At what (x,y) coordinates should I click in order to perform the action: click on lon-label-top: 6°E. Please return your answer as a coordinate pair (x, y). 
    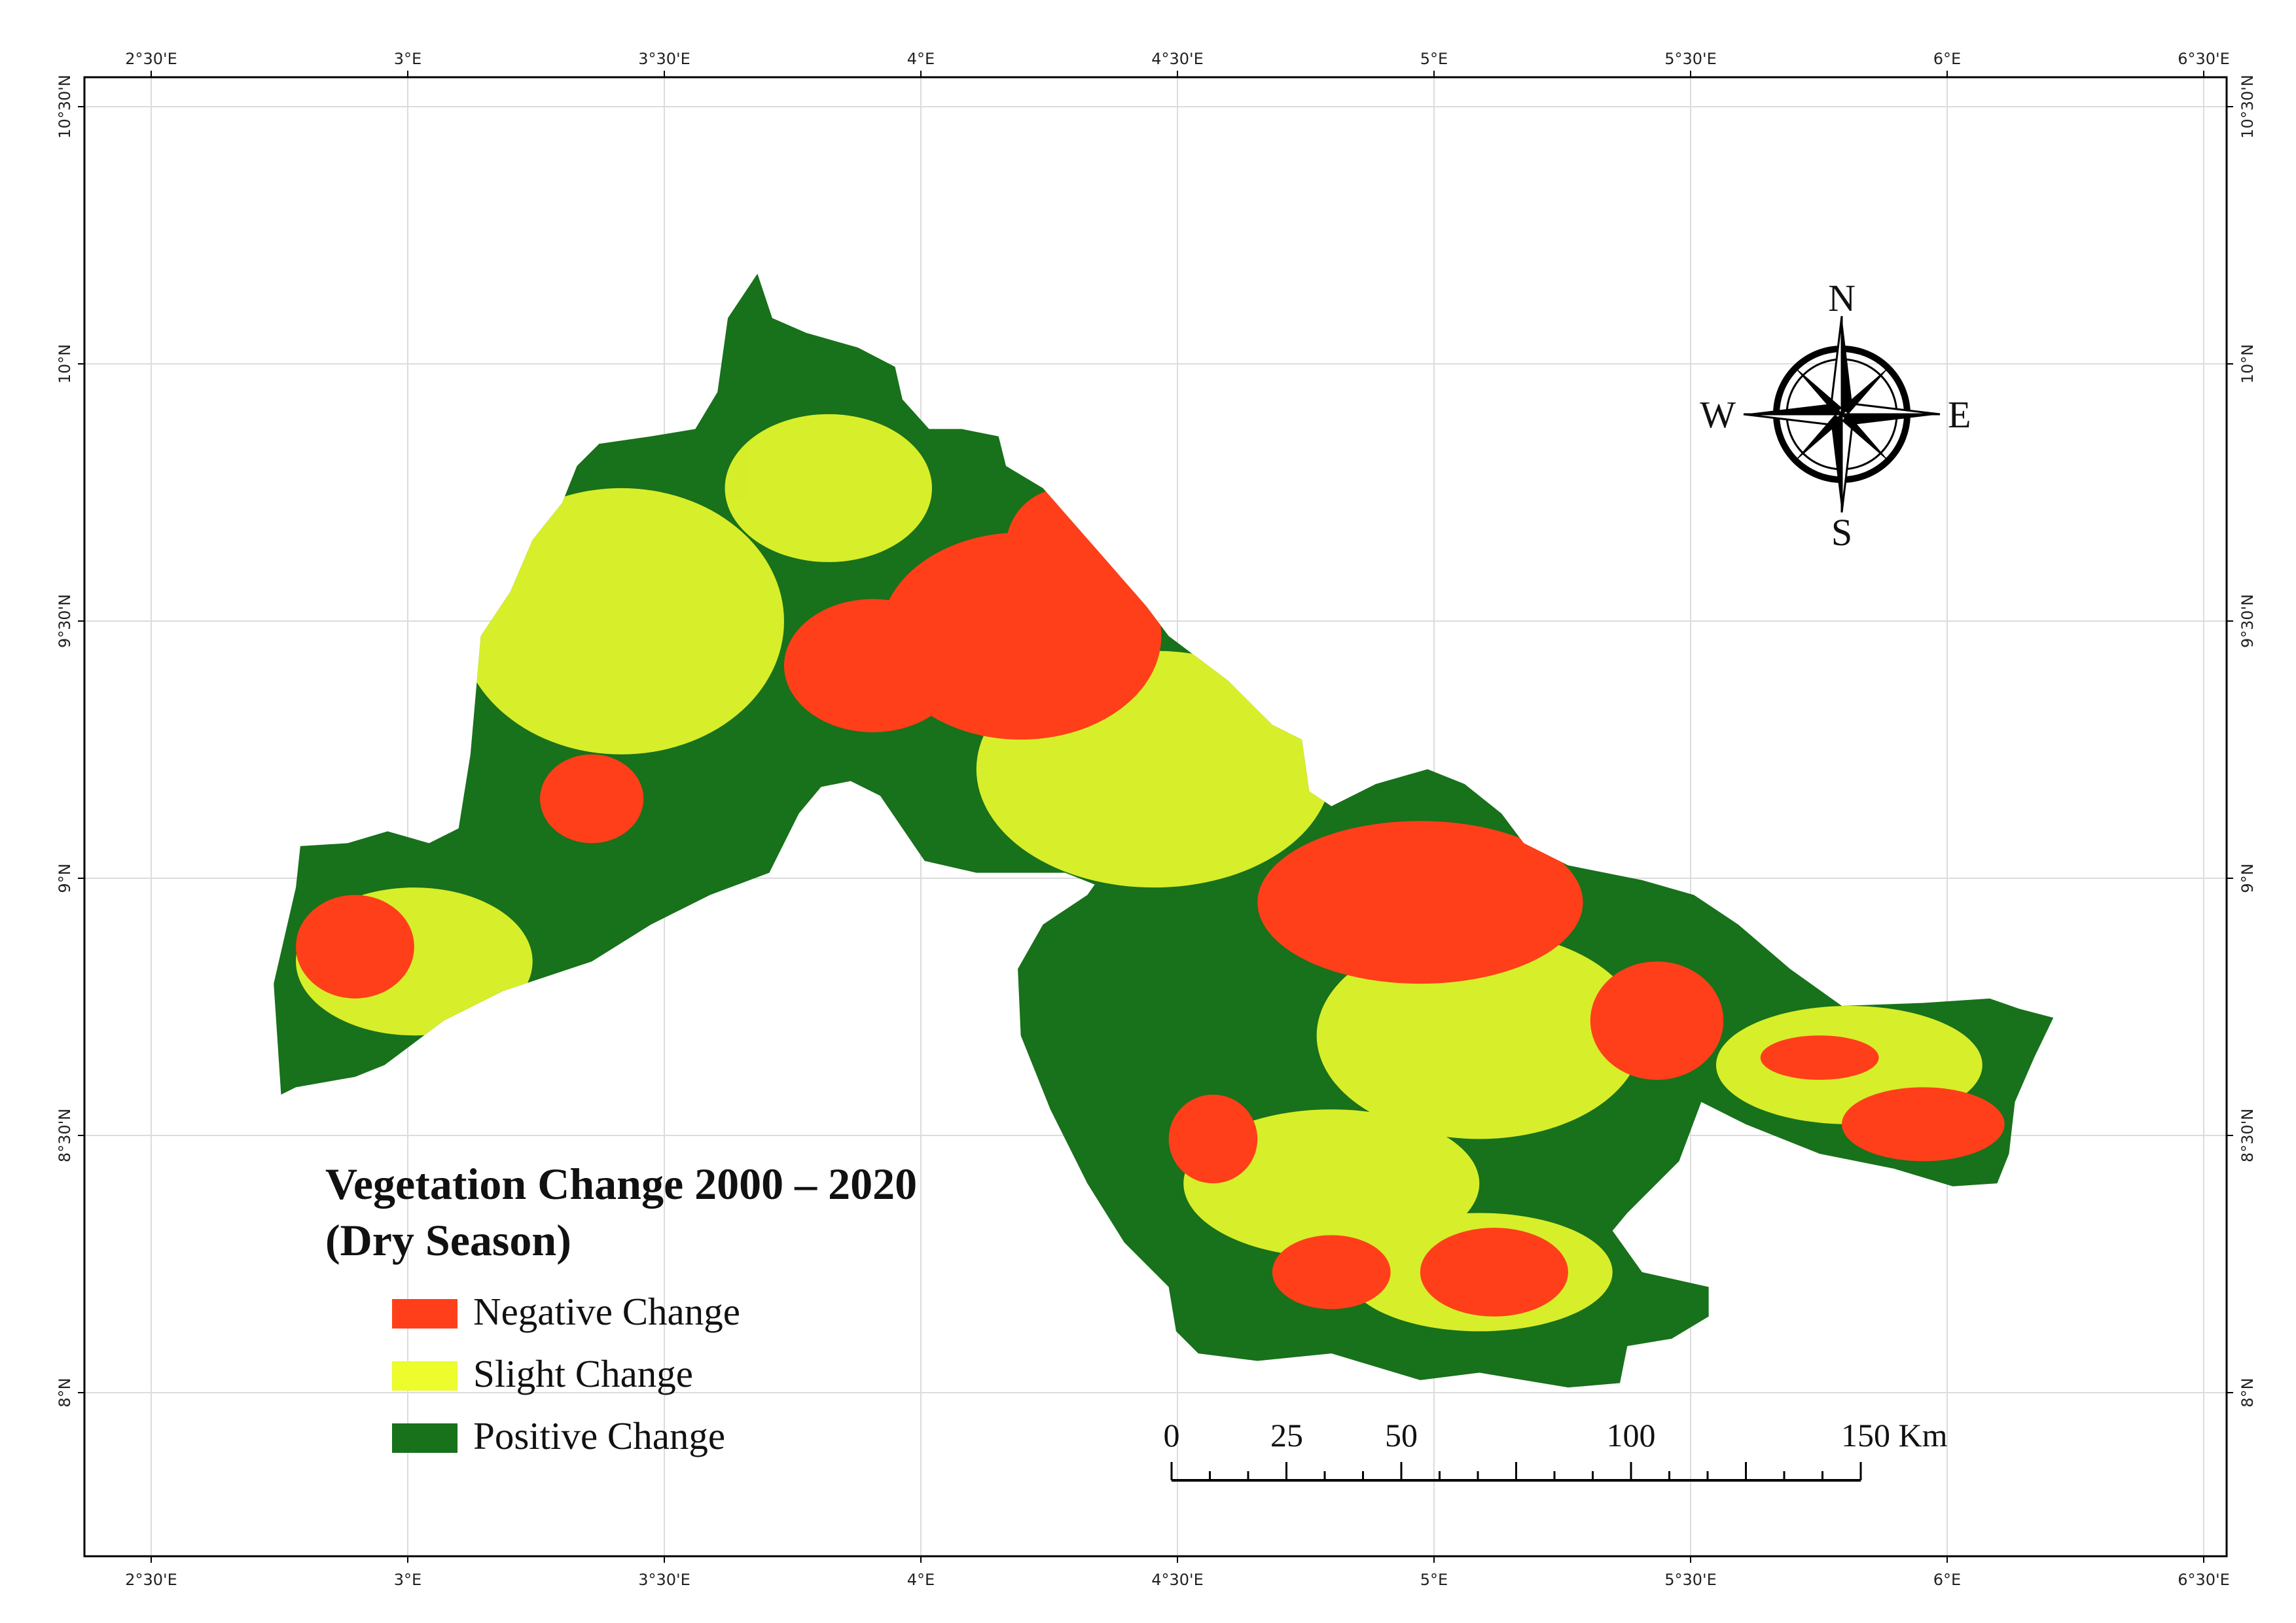
    Looking at the image, I should click on (1947, 59).